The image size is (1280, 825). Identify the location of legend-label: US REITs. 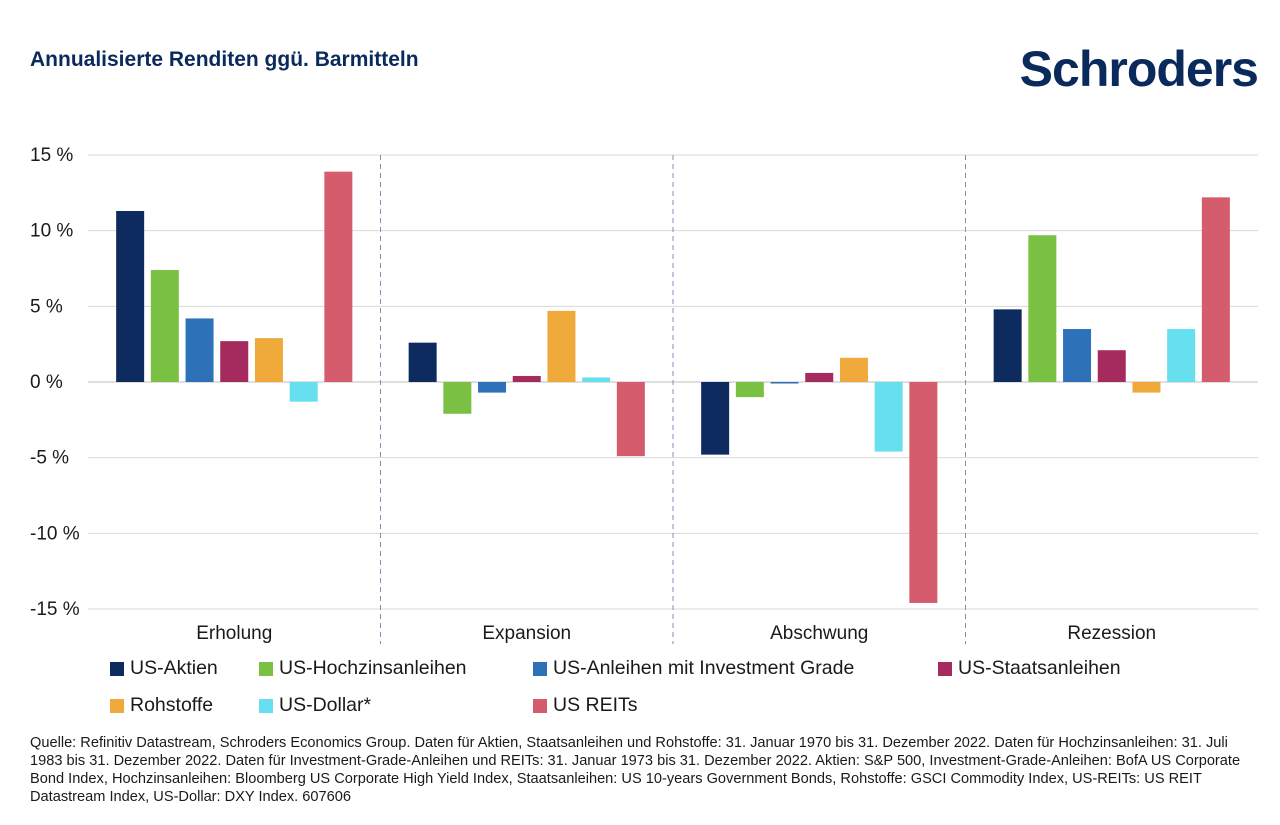
(595, 705).